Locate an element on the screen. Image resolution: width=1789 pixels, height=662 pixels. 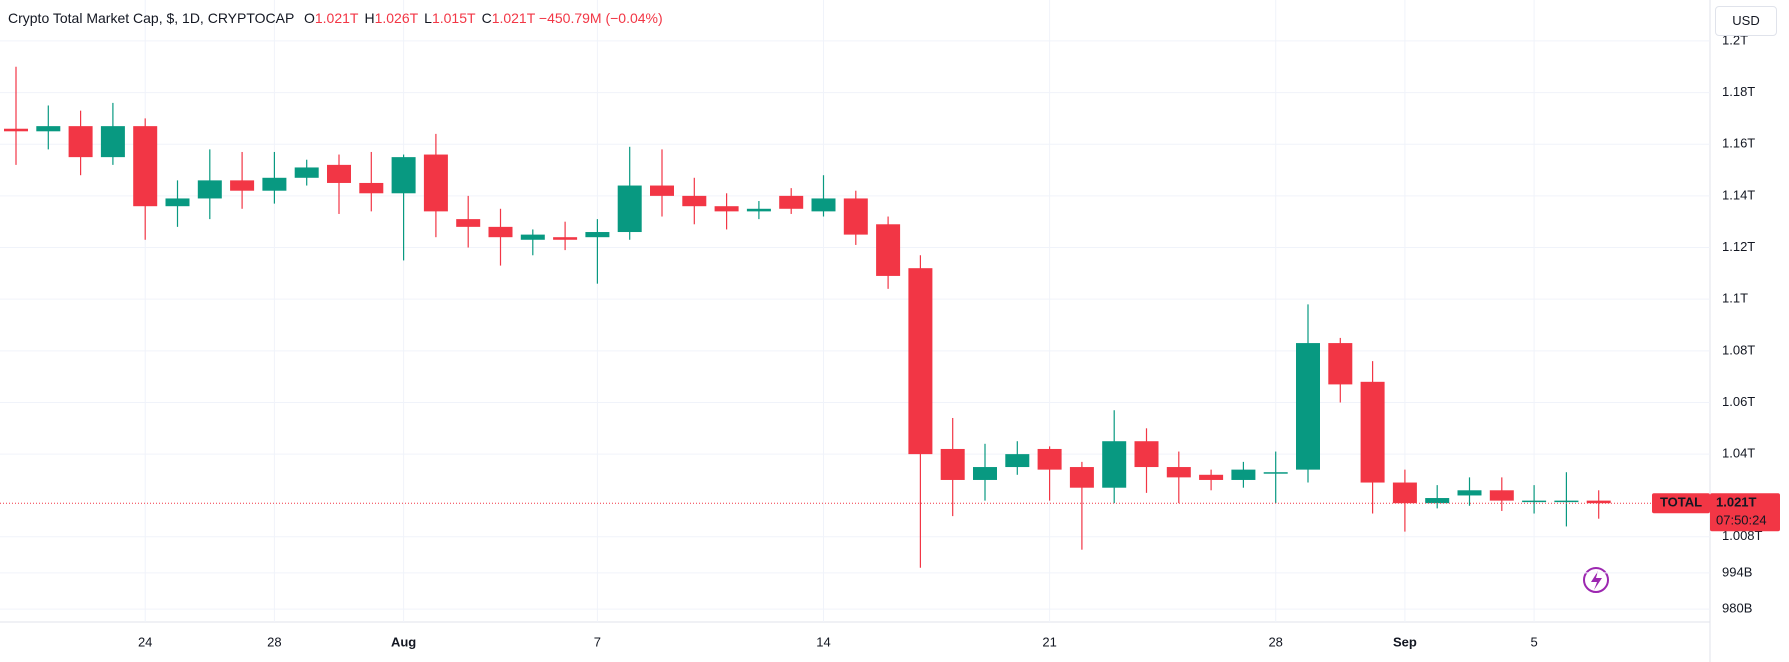
countdown: 07:50:24 is located at coordinates (1741, 520).